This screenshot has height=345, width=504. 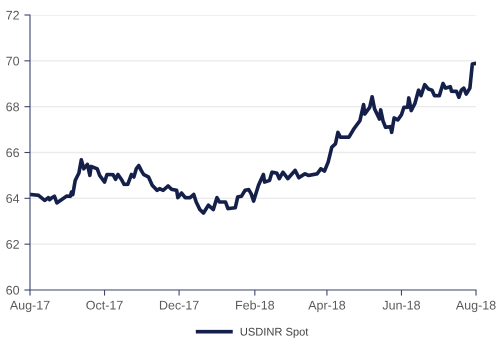 I want to click on y-tick-label: 72, so click(x=12, y=15).